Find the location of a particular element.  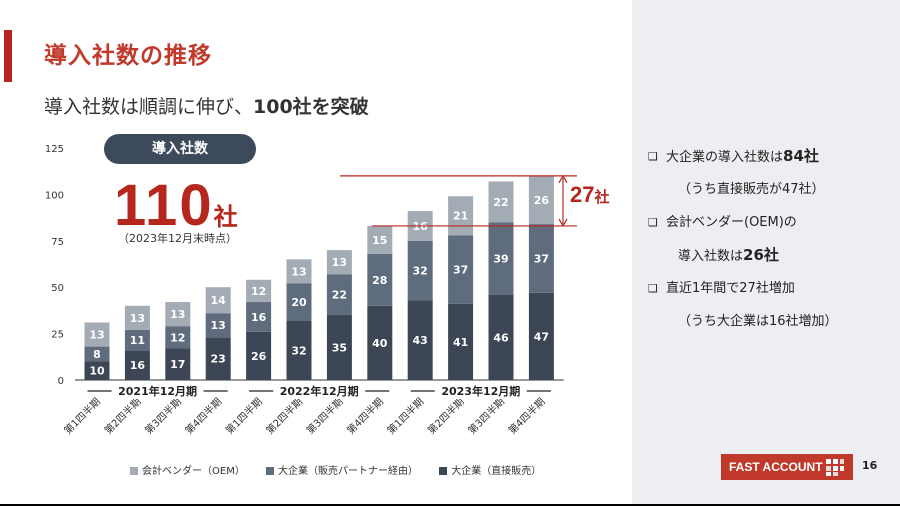

brand-logo-icon is located at coordinates (835, 467).